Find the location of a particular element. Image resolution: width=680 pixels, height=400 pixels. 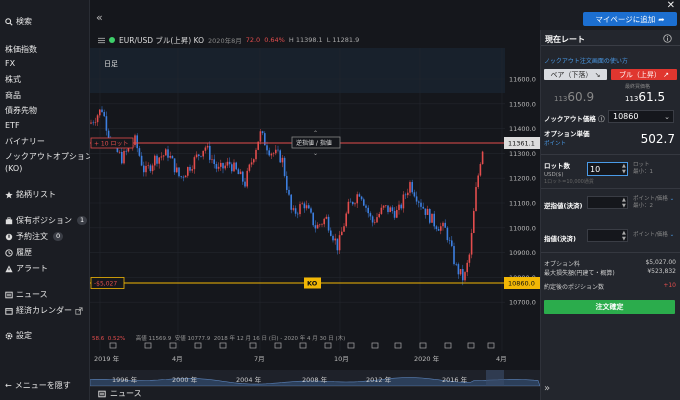

stop-loss-label: 逆指値(決済) is located at coordinates (563, 206).